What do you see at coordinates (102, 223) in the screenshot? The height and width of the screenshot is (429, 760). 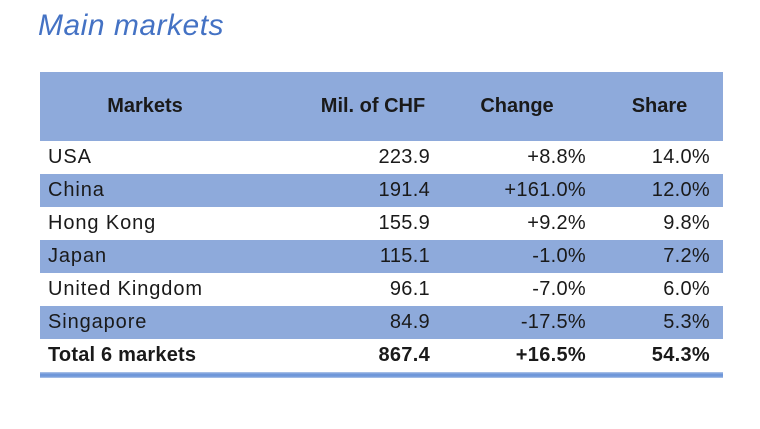 I see `market-name: Hong Kong` at bounding box center [102, 223].